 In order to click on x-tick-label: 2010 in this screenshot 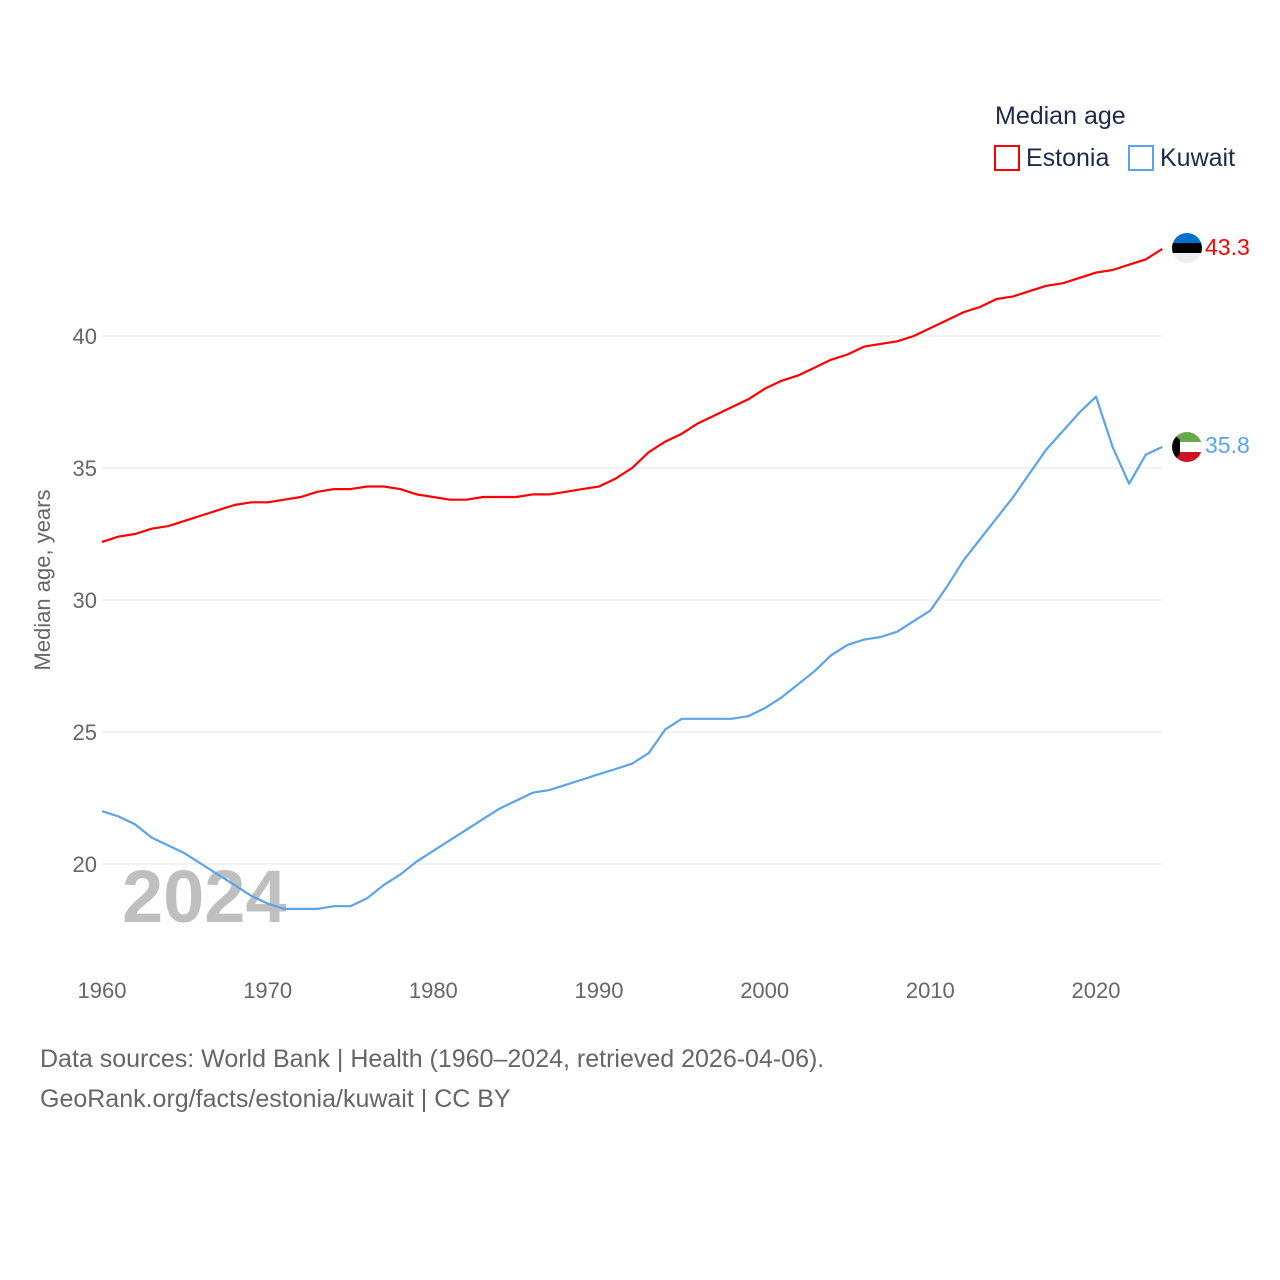, I will do `click(930, 990)`.